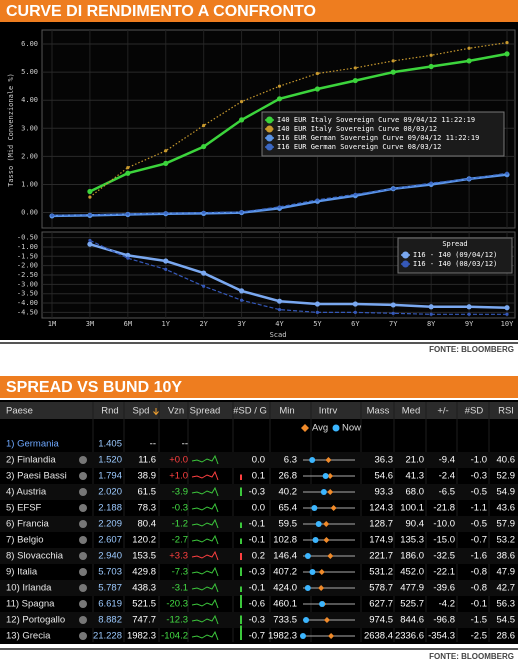 This screenshot has width=518, height=666. Describe the element at coordinates (178, 556) in the screenshot. I see `cell: +3.3` at that location.